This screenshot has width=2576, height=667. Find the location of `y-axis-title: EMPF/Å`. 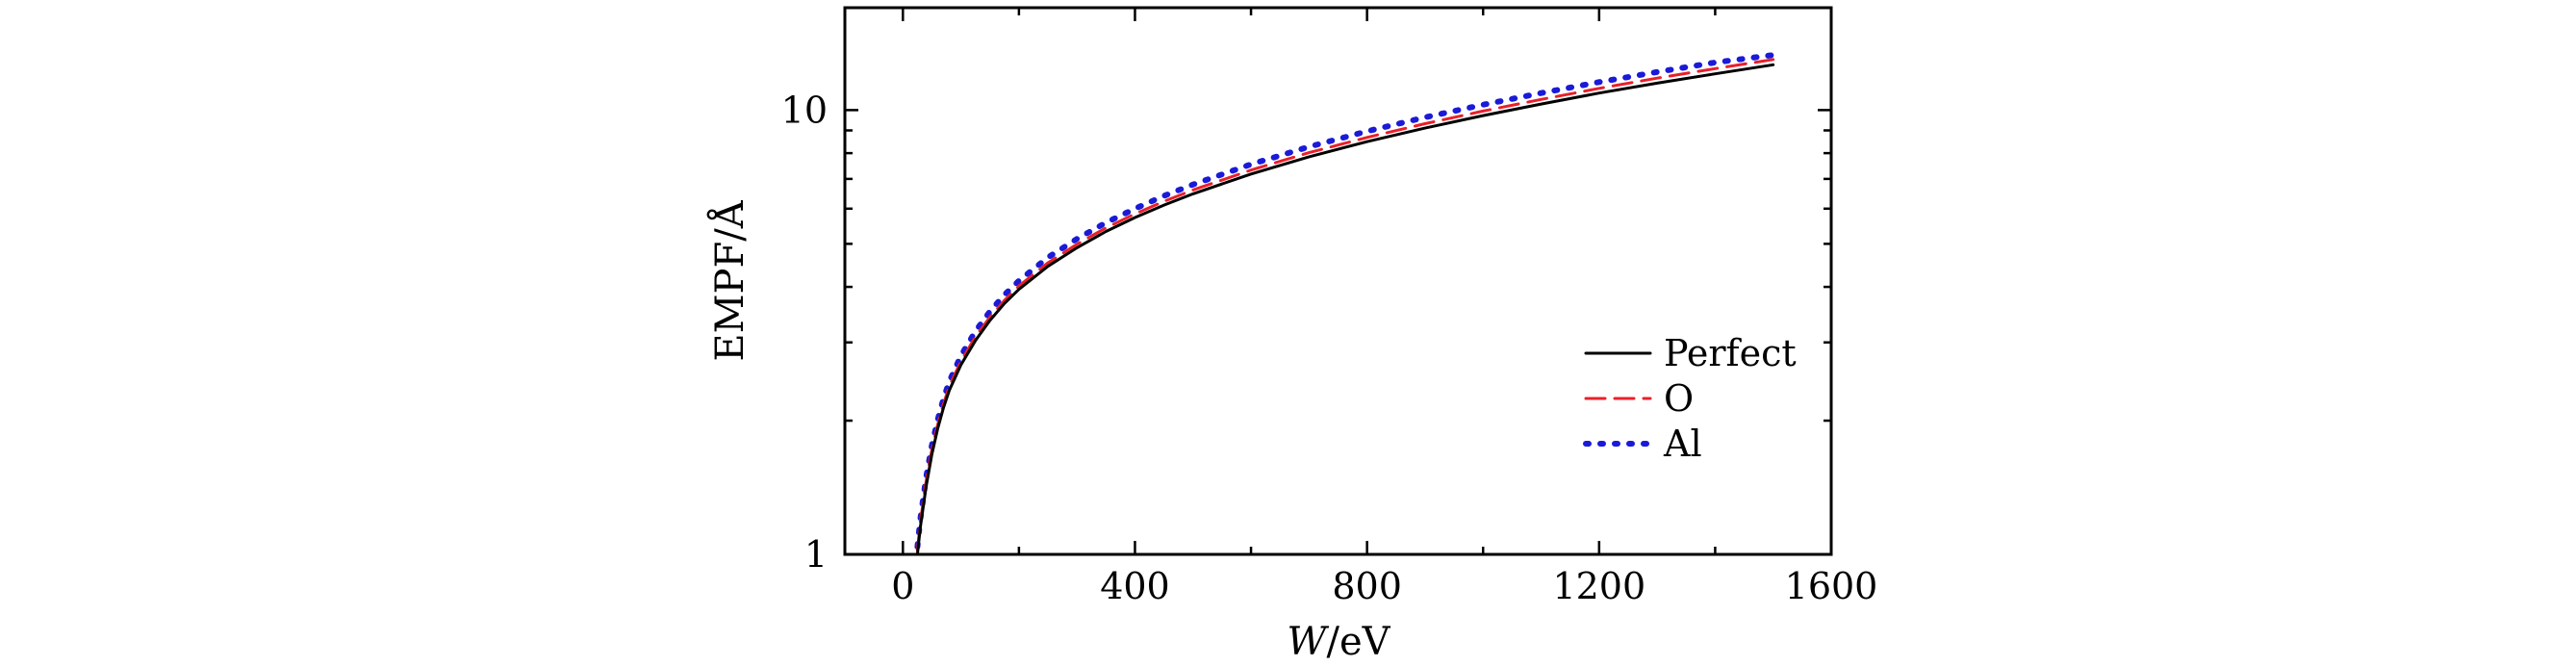

y-axis-title: EMPF/Å is located at coordinates (729, 280).